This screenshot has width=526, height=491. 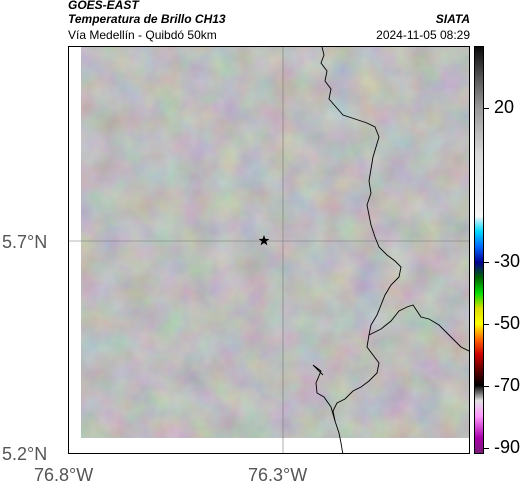 What do you see at coordinates (507, 261) in the screenshot?
I see `colorbar-tick-label: -30` at bounding box center [507, 261].